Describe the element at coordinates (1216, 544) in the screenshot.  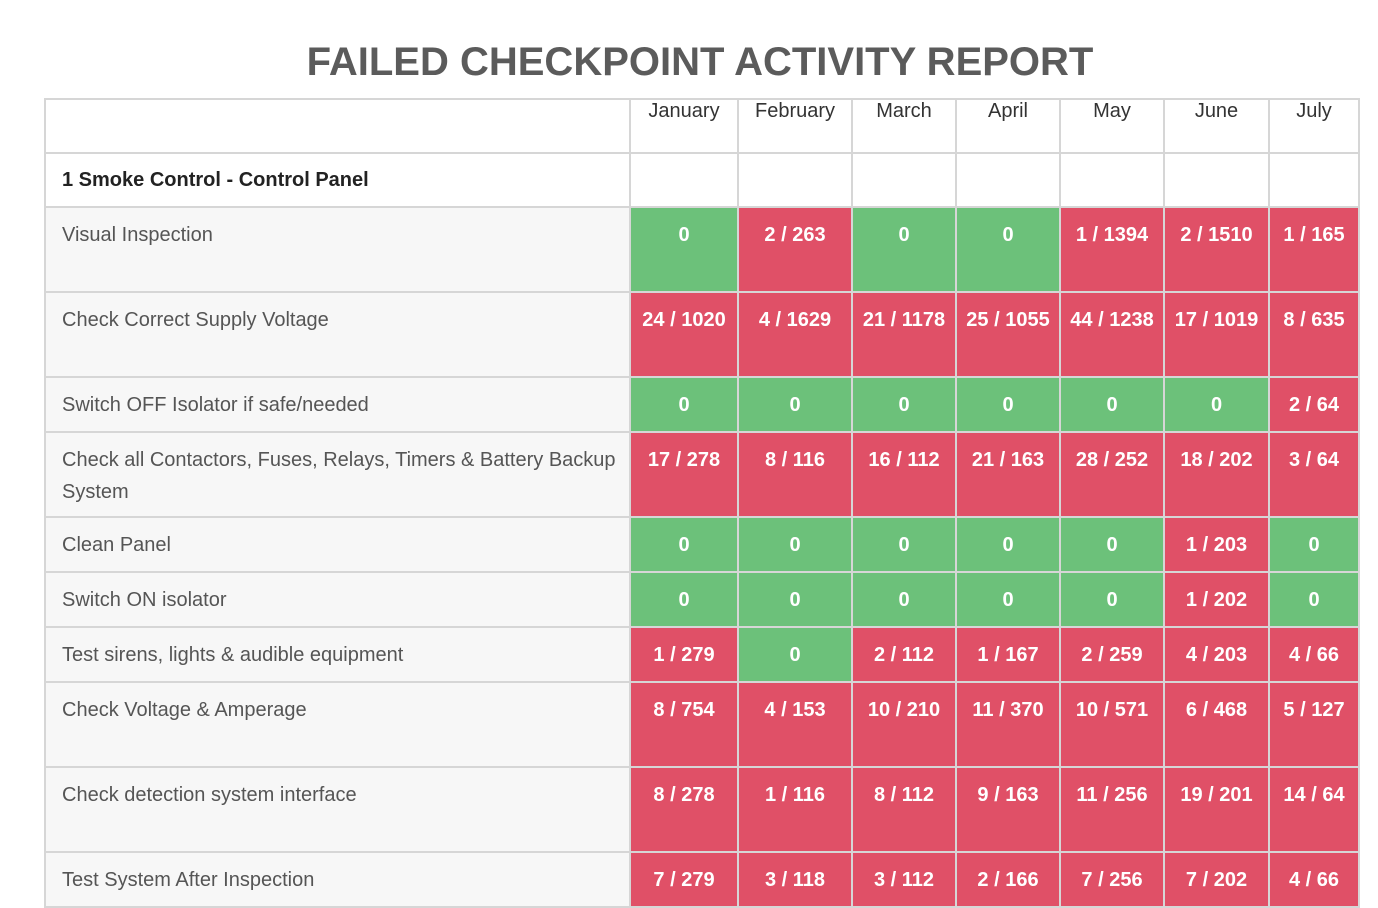
I see `result-cell-june: 1 / 203` at that location.